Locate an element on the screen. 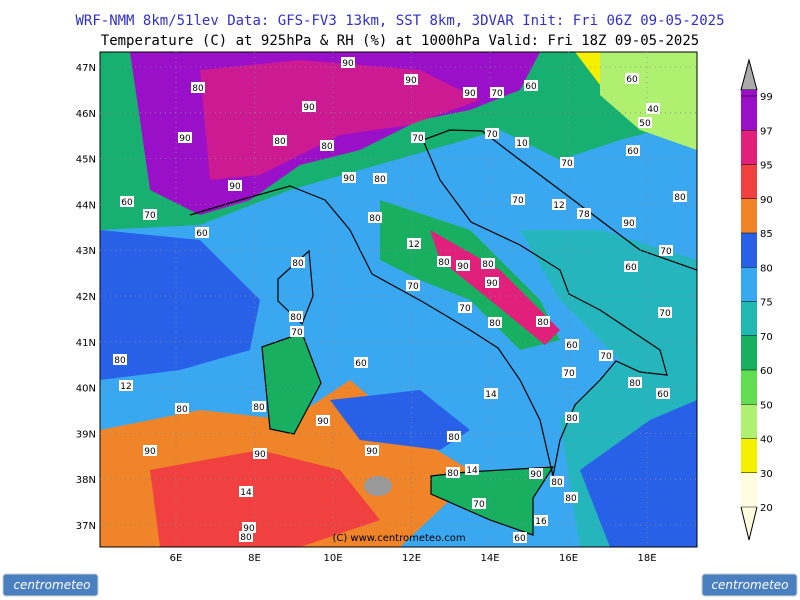 The height and width of the screenshot is (600, 800). contour-label: 16 is located at coordinates (541, 522).